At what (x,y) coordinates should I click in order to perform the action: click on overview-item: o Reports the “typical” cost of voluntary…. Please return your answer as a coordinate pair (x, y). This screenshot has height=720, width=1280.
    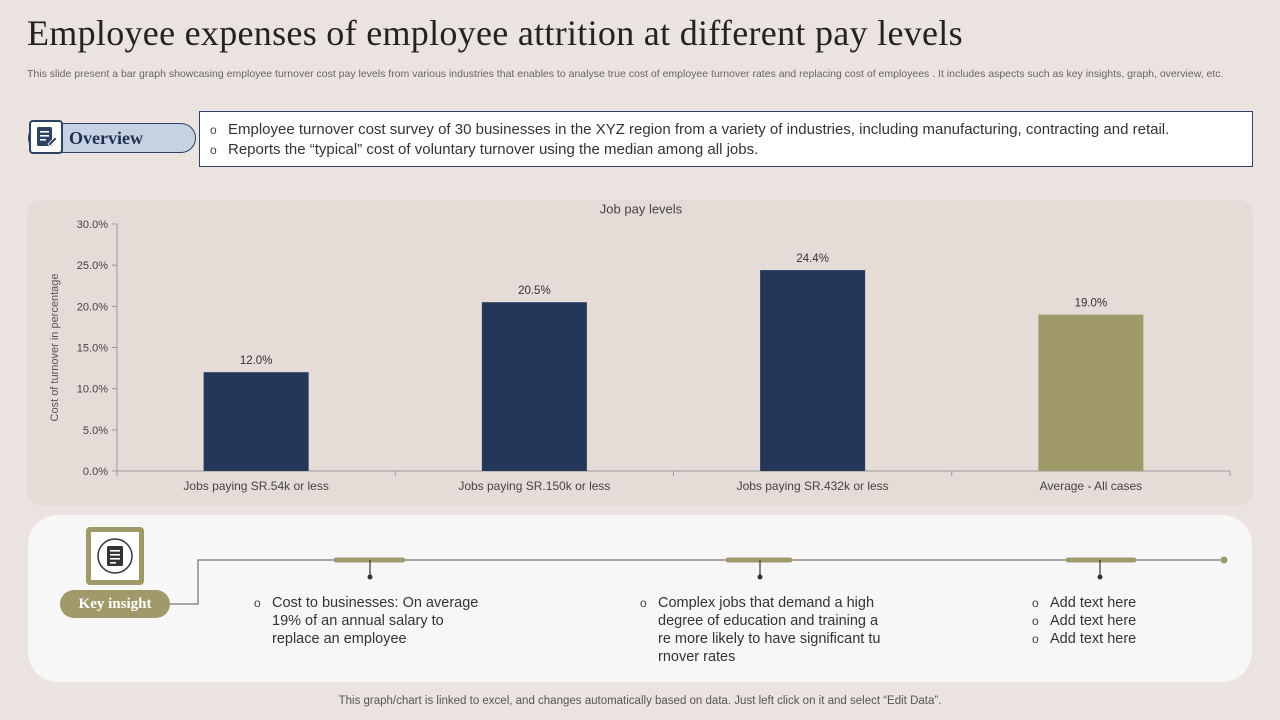
    Looking at the image, I should click on (726, 150).